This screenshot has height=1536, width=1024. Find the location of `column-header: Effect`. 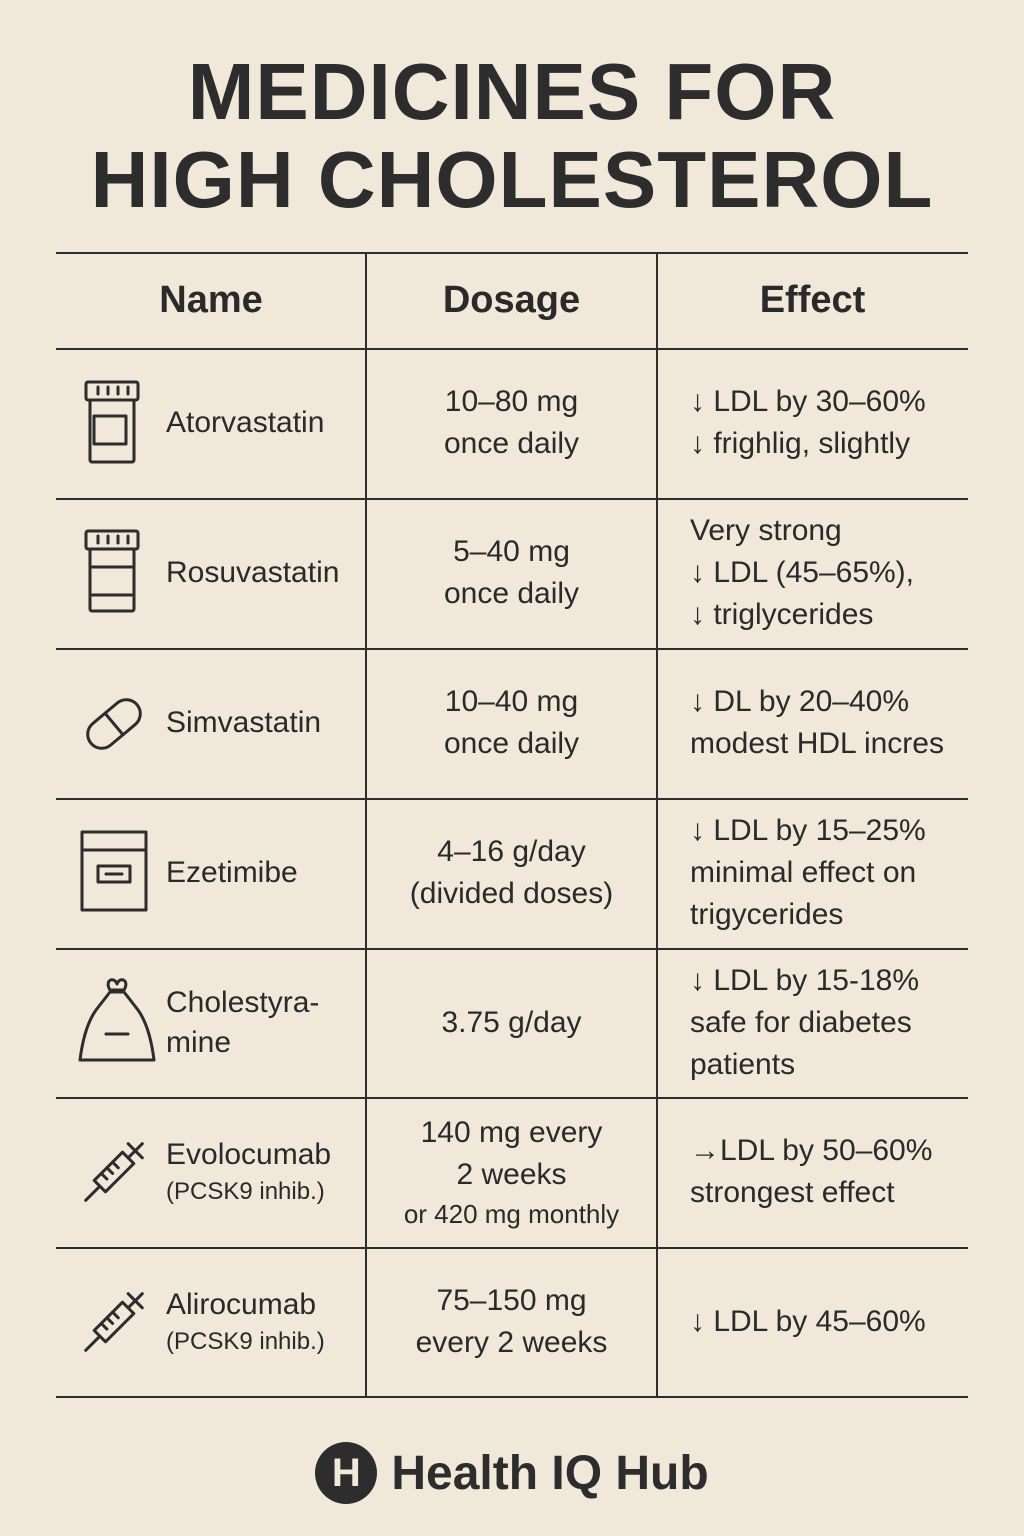

column-header: Effect is located at coordinates (812, 299).